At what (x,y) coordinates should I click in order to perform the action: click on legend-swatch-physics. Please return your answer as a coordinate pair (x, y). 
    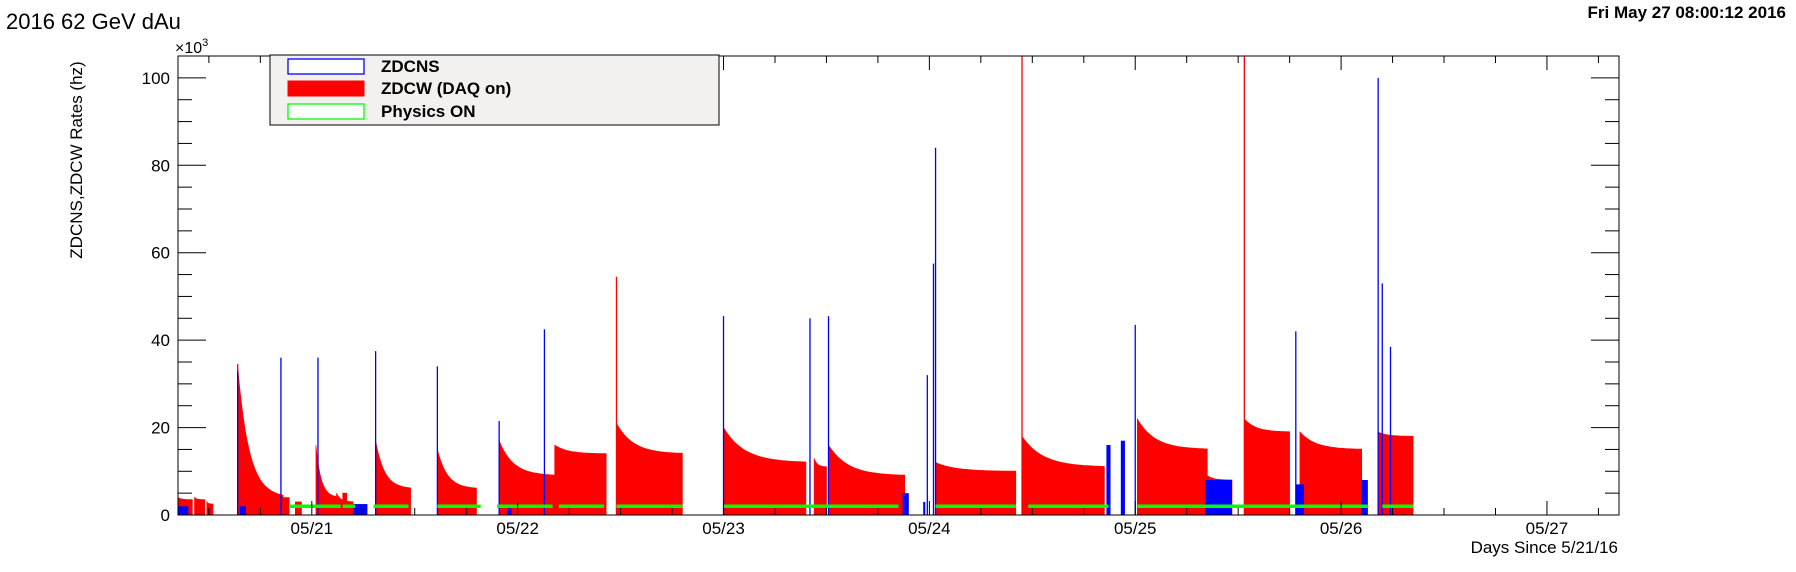
    Looking at the image, I should click on (326, 111).